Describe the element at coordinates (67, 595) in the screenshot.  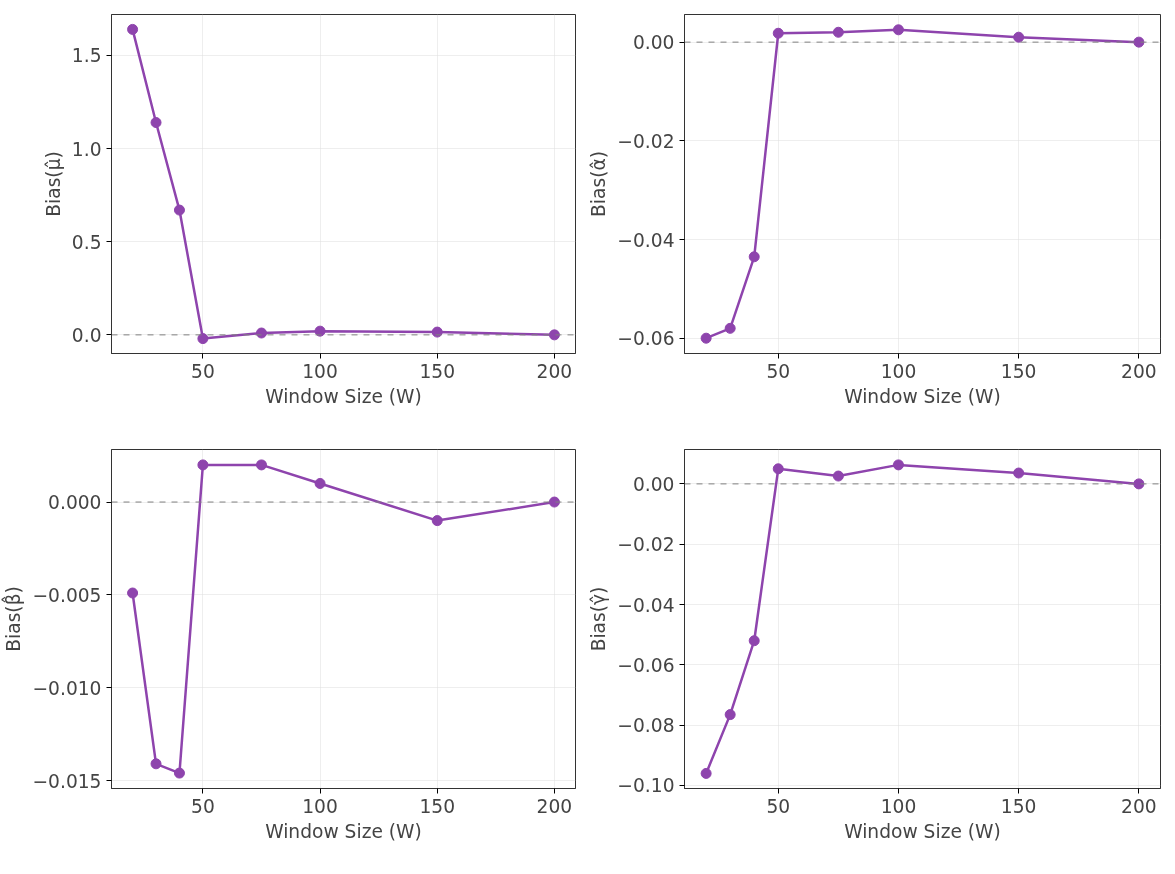
I see `y-tick-label: −0.005` at that location.